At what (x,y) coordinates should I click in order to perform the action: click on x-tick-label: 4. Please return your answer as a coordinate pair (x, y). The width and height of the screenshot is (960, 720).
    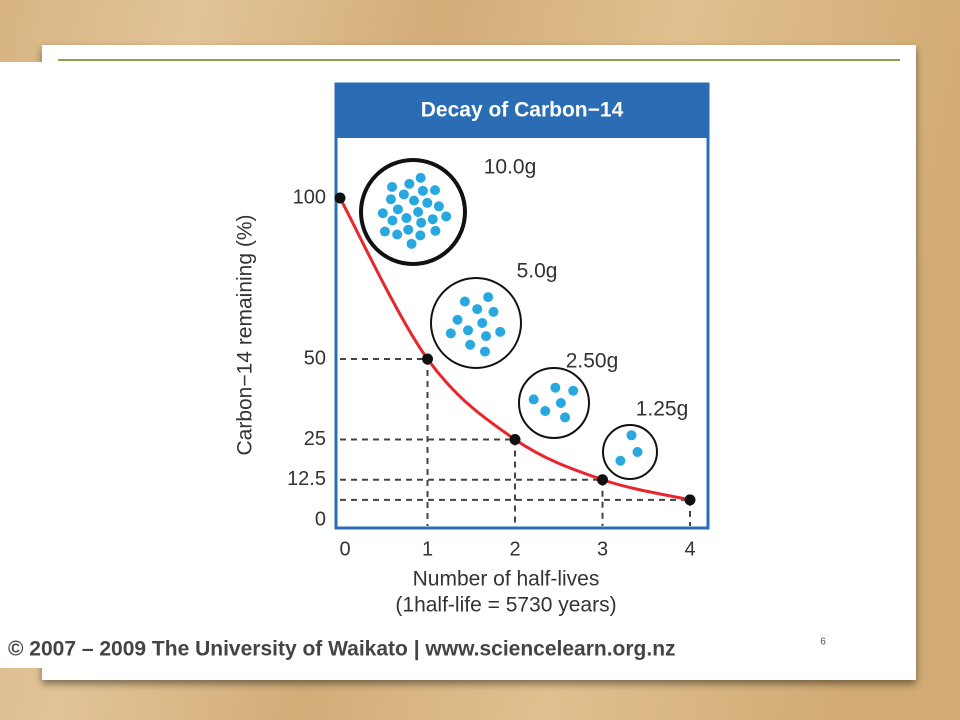
    Looking at the image, I should click on (689, 549).